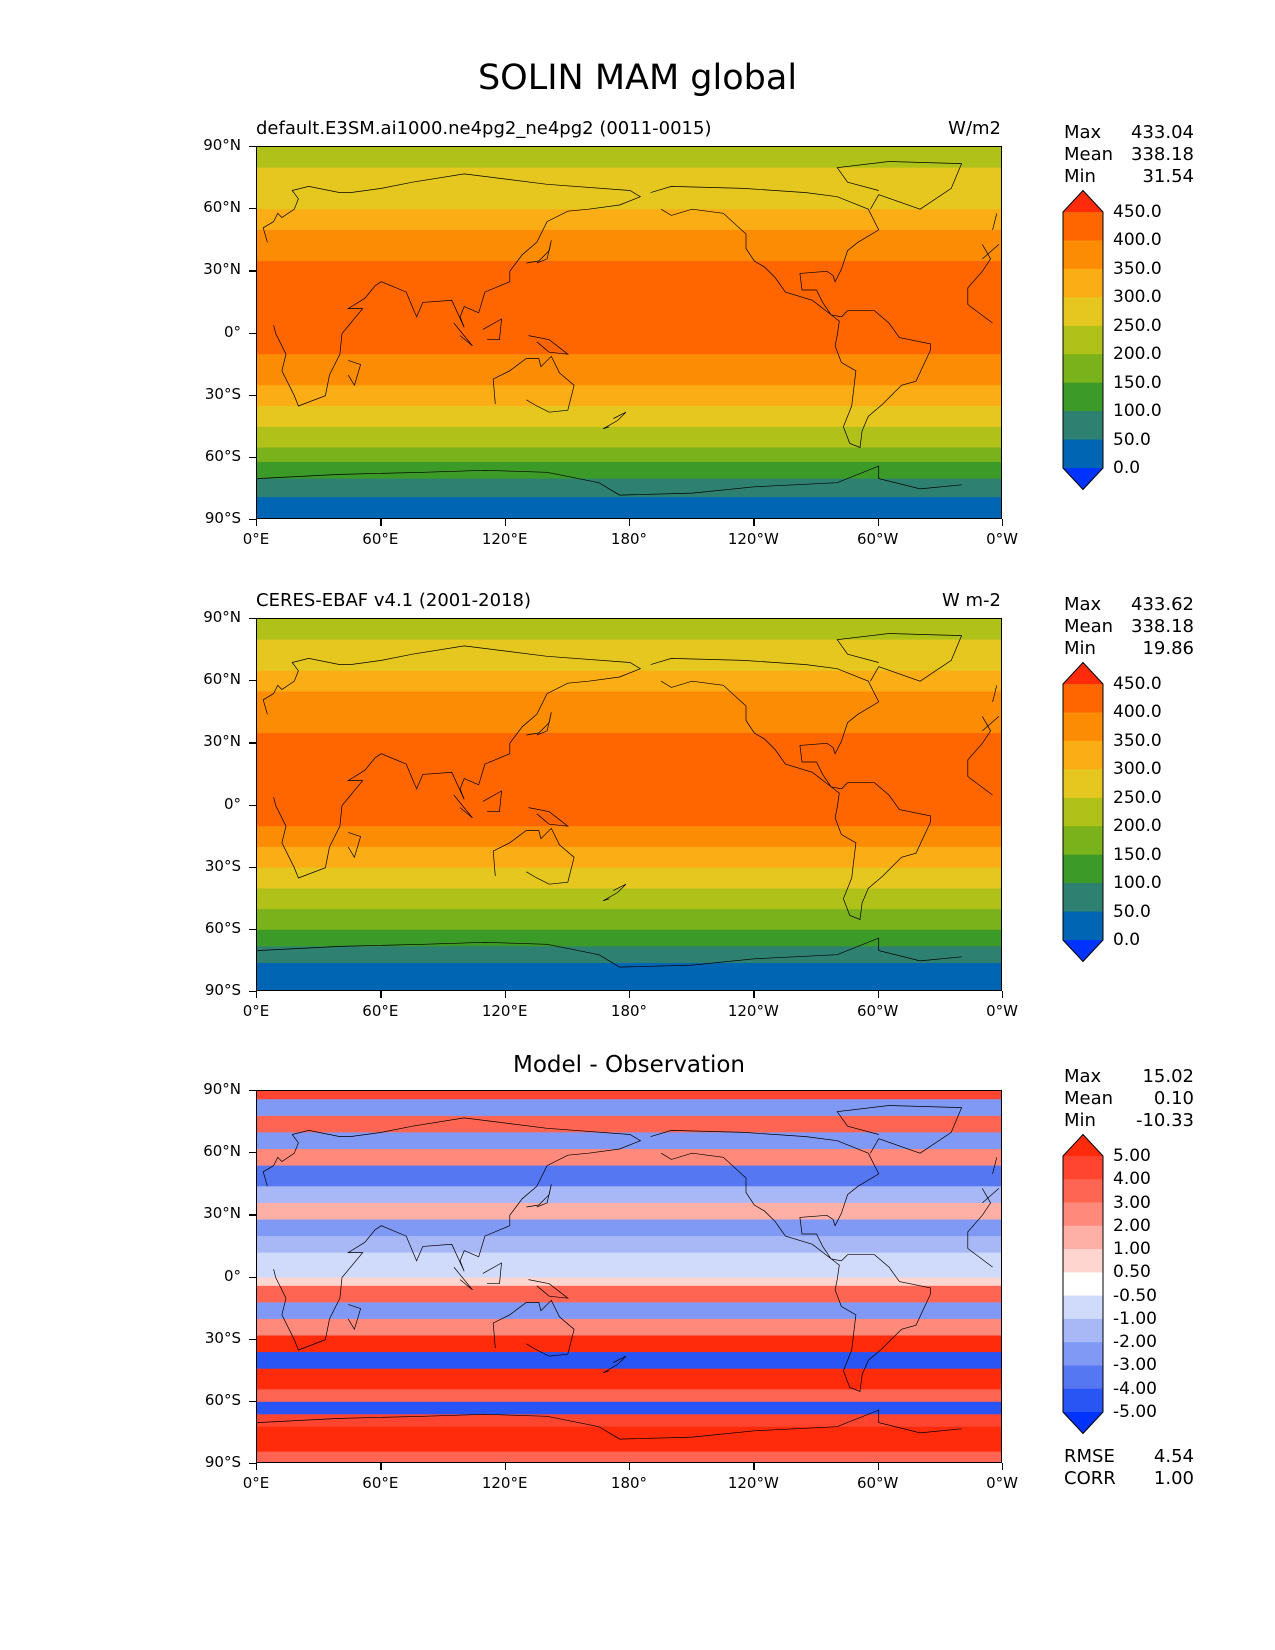 This screenshot has width=1275, height=1650. What do you see at coordinates (1132, 1179) in the screenshot?
I see `colorbar-tick-label: 4.00` at bounding box center [1132, 1179].